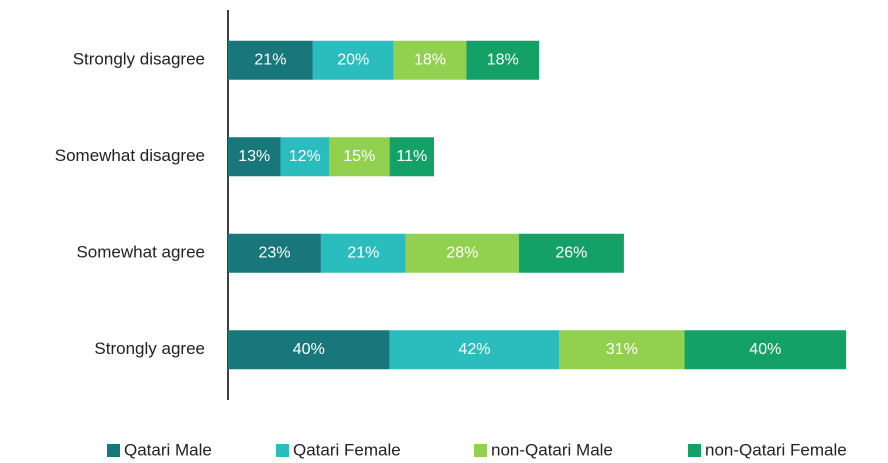 This screenshot has width=888, height=463. Describe the element at coordinates (347, 449) in the screenshot. I see `legend-label: Qatari Female` at that location.